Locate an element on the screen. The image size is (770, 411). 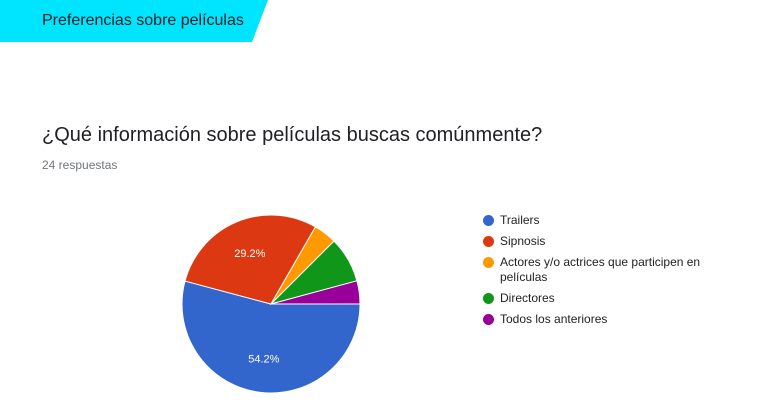
legend-label: Directores is located at coordinates (527, 298).